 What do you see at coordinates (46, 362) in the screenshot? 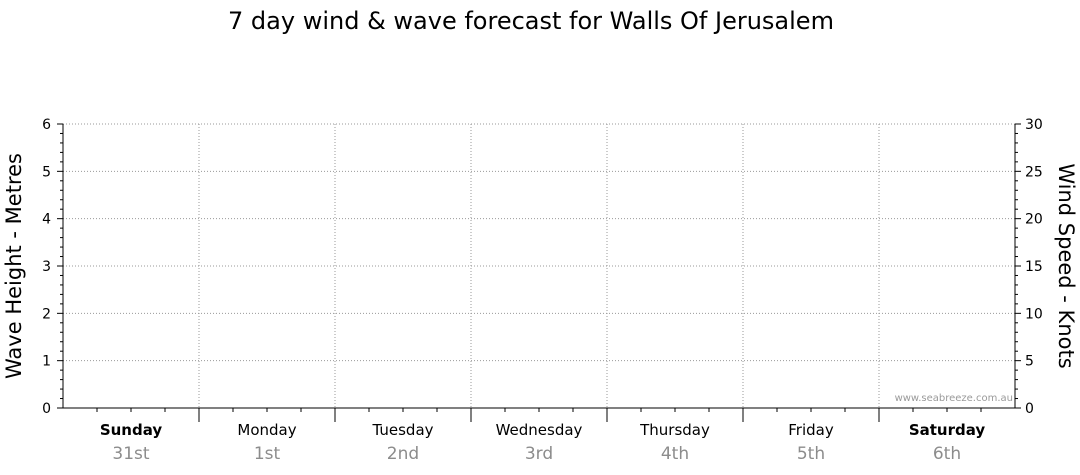
I see `left-tick-label: 1` at bounding box center [46, 362].